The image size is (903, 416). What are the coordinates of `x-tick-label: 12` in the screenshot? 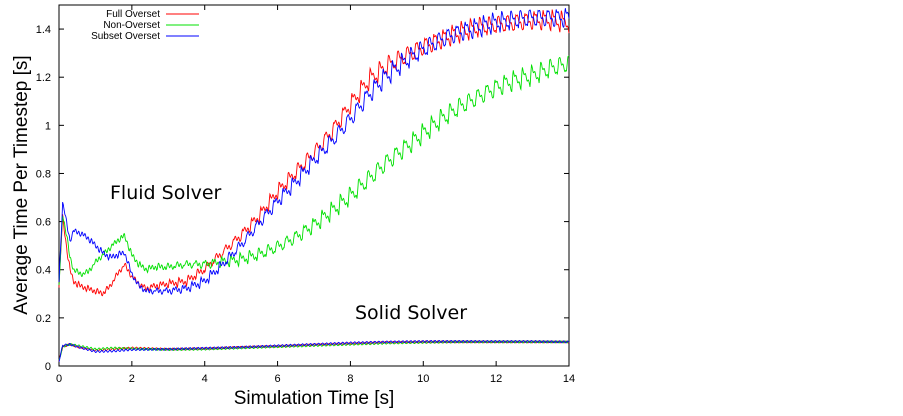 It's located at (496, 379).